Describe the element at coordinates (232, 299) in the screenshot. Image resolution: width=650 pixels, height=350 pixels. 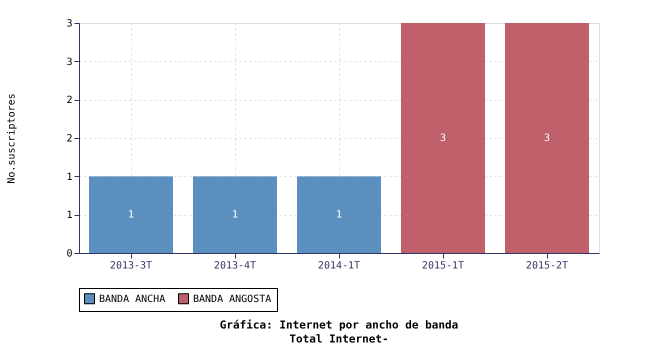
I see `legend-label: BANDA ANGOSTA` at that location.